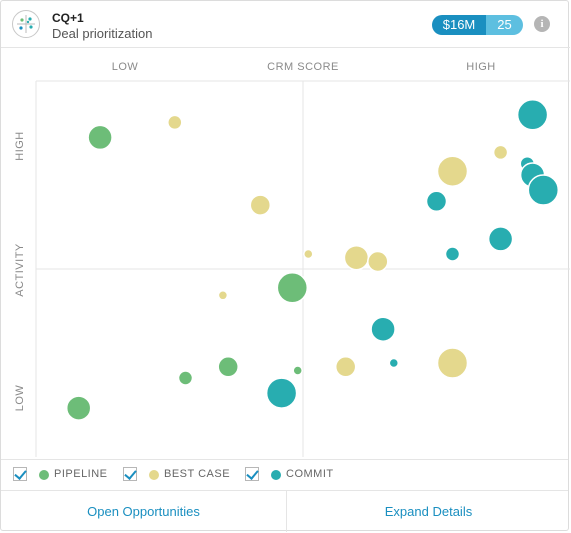  Describe the element at coordinates (428, 511) in the screenshot. I see `expand-details-button: Expand Details` at that location.